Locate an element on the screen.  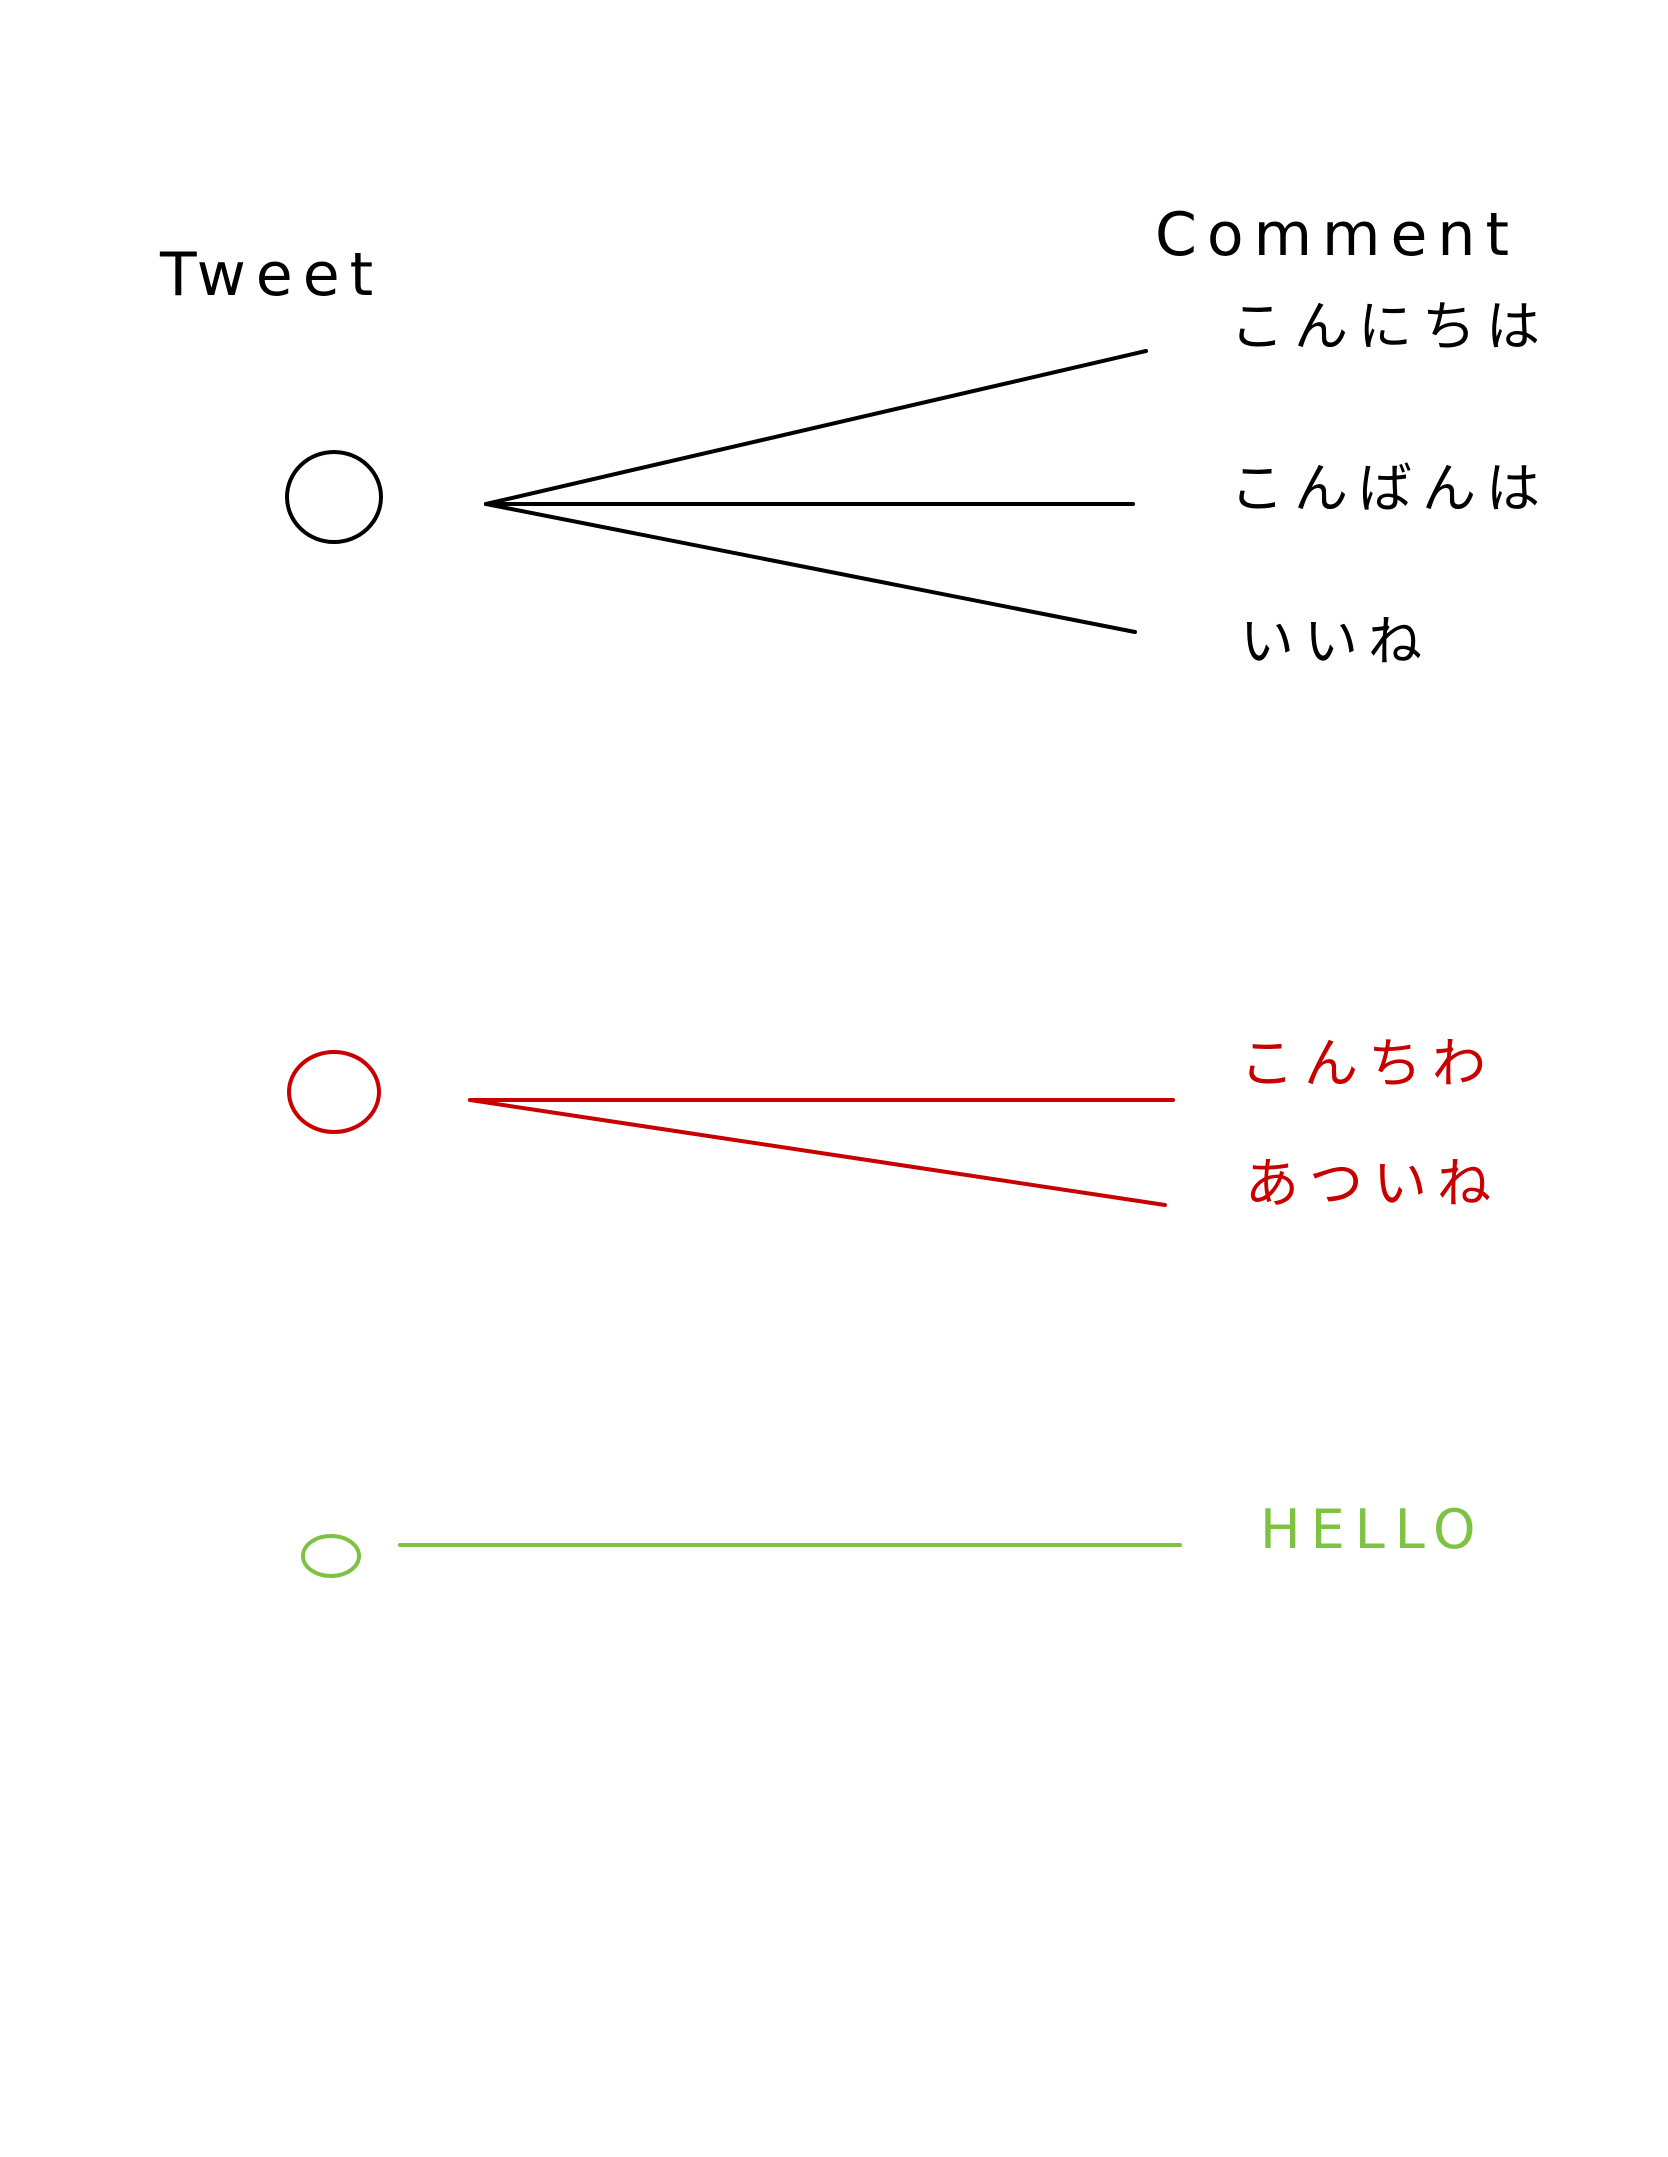
comment-label: こんちわ is located at coordinates (1368, 1063).